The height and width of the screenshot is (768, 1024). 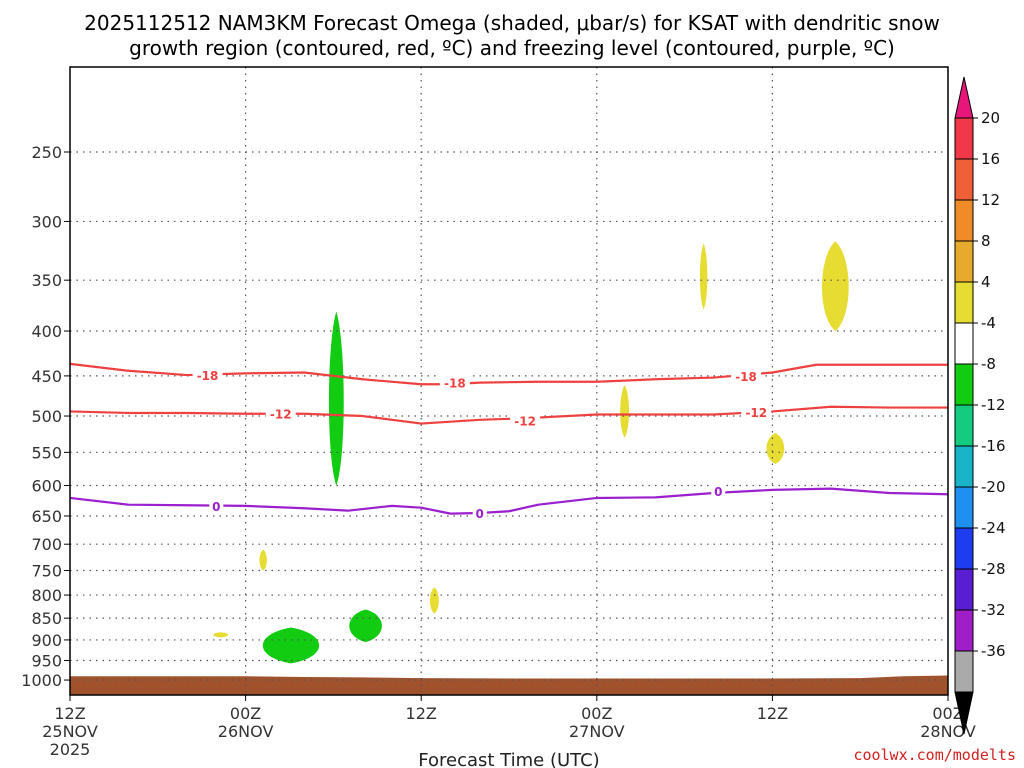 I want to click on pressure-tick-1000: 1000, so click(x=41, y=680).